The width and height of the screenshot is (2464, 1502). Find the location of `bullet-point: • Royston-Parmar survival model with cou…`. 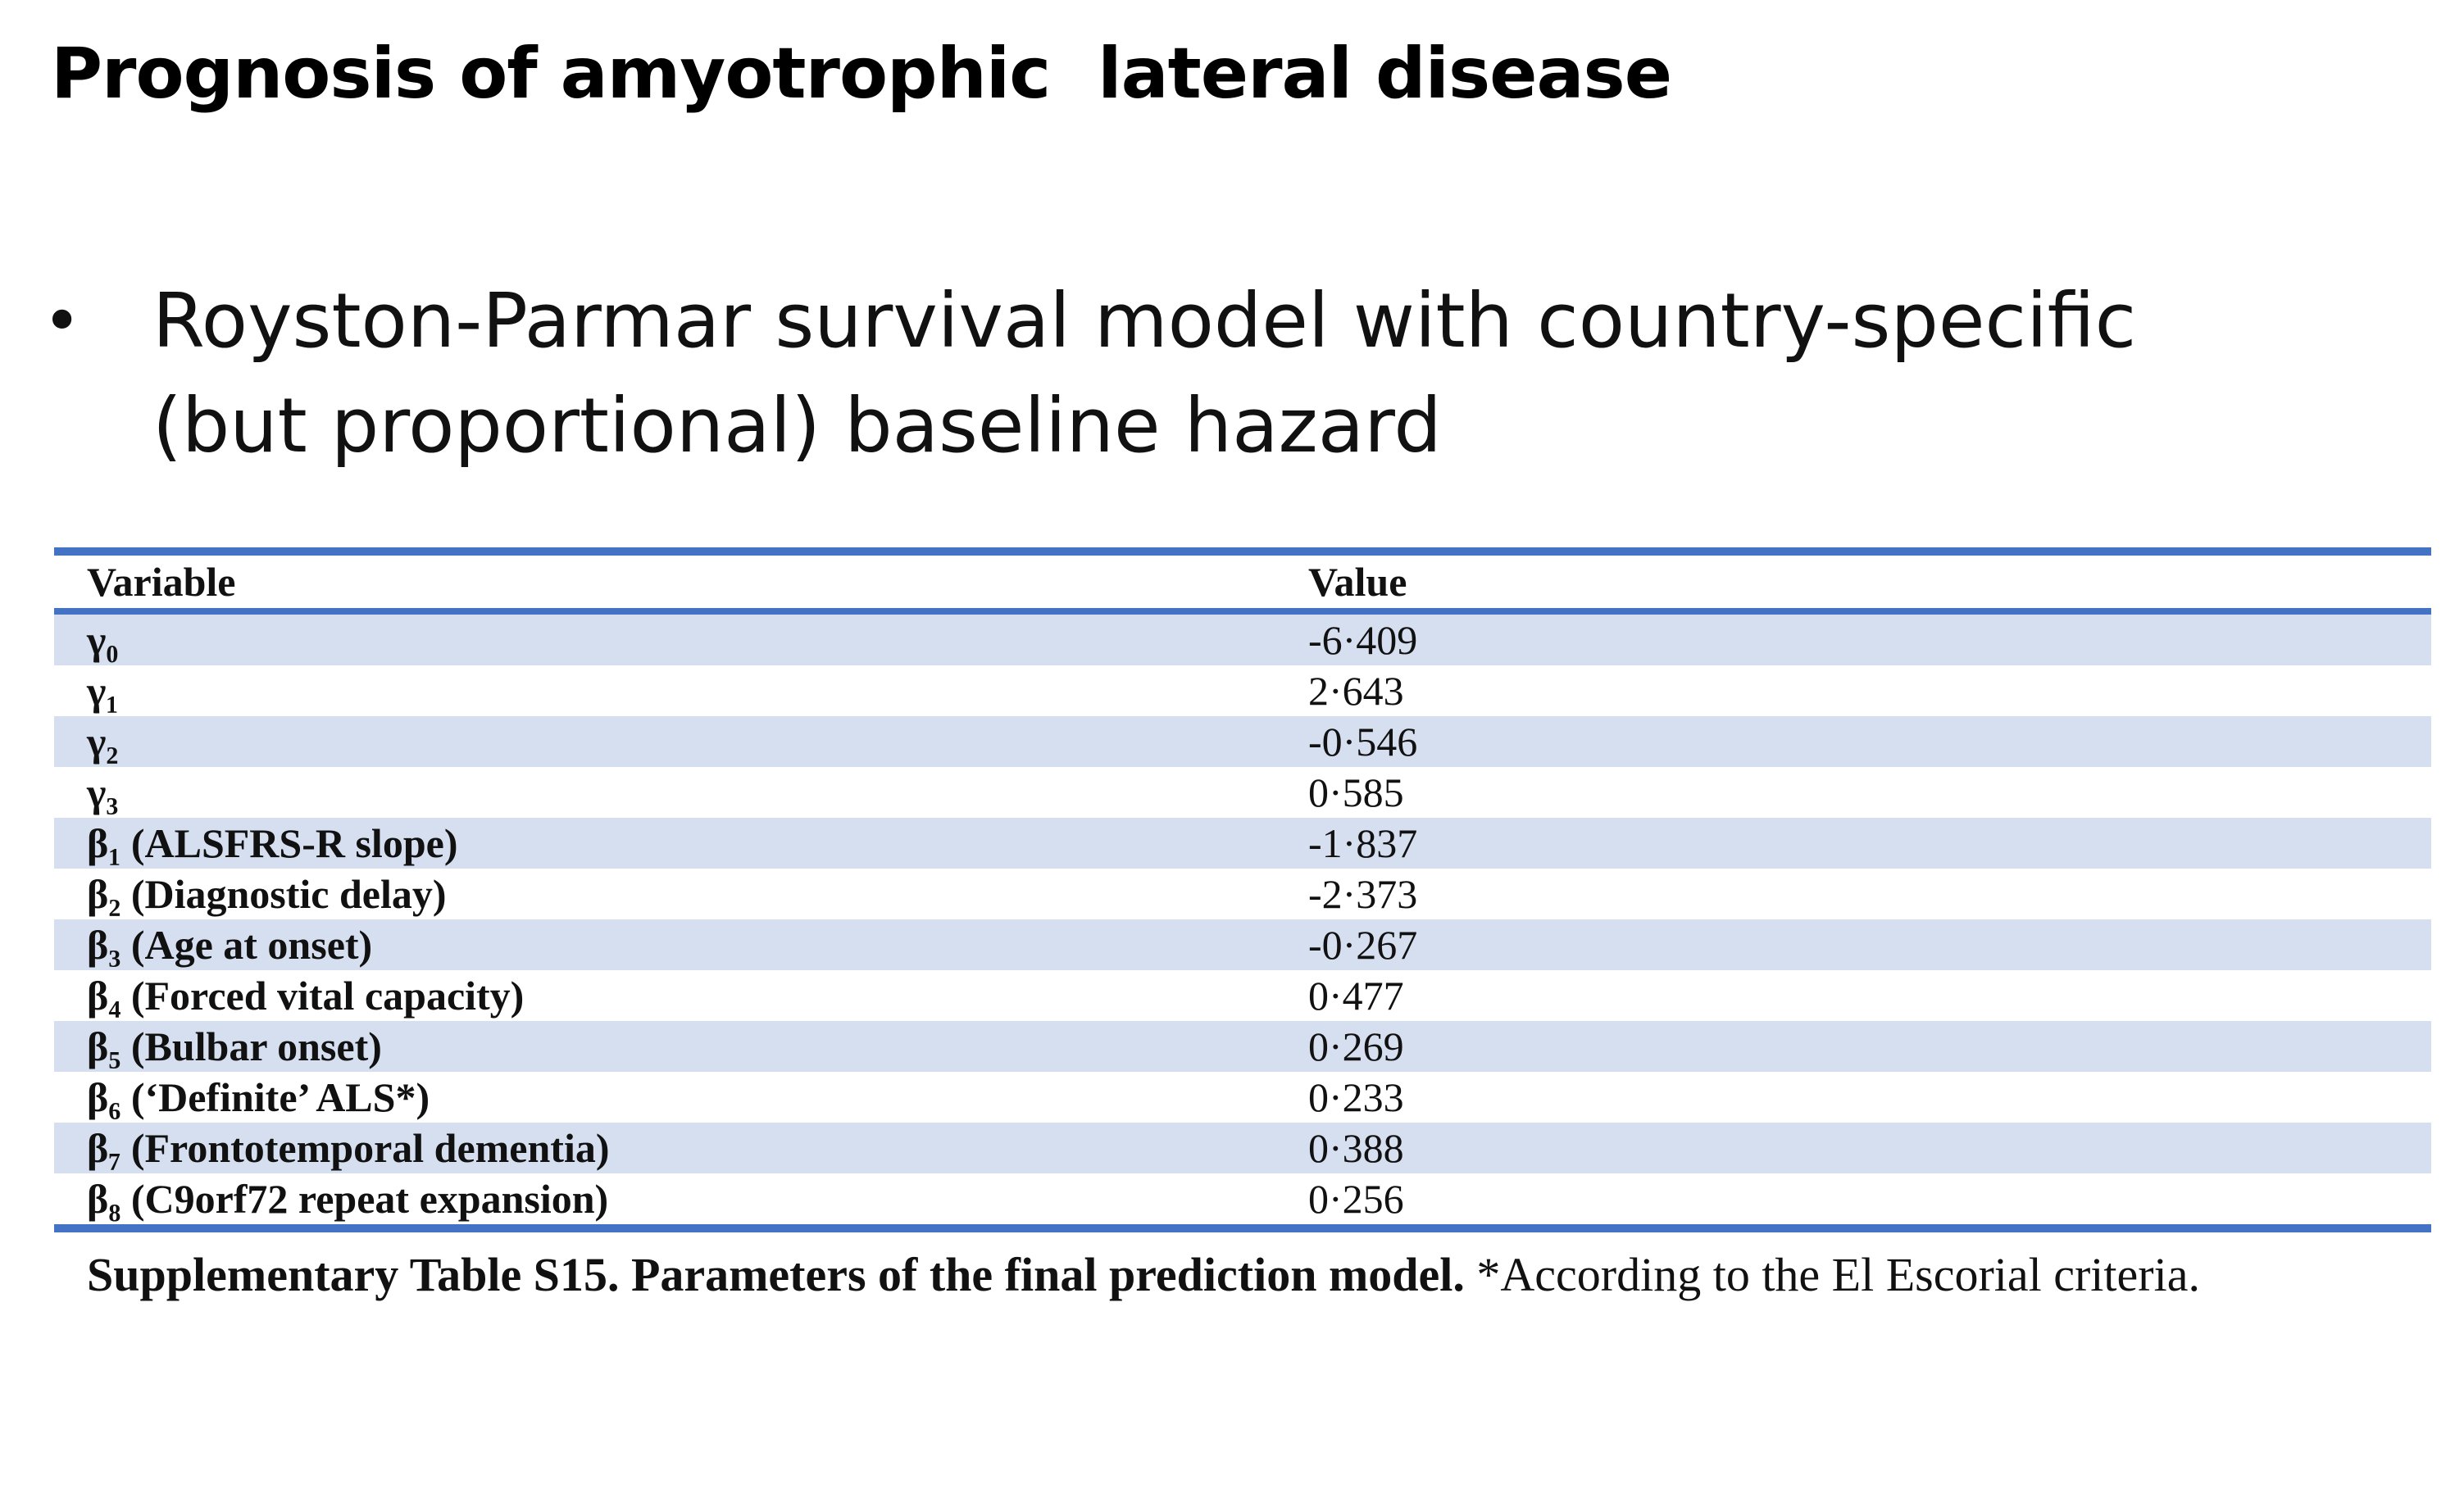

bullet-point: • Royston-Parmar survival model with cou… is located at coordinates (1108, 374).